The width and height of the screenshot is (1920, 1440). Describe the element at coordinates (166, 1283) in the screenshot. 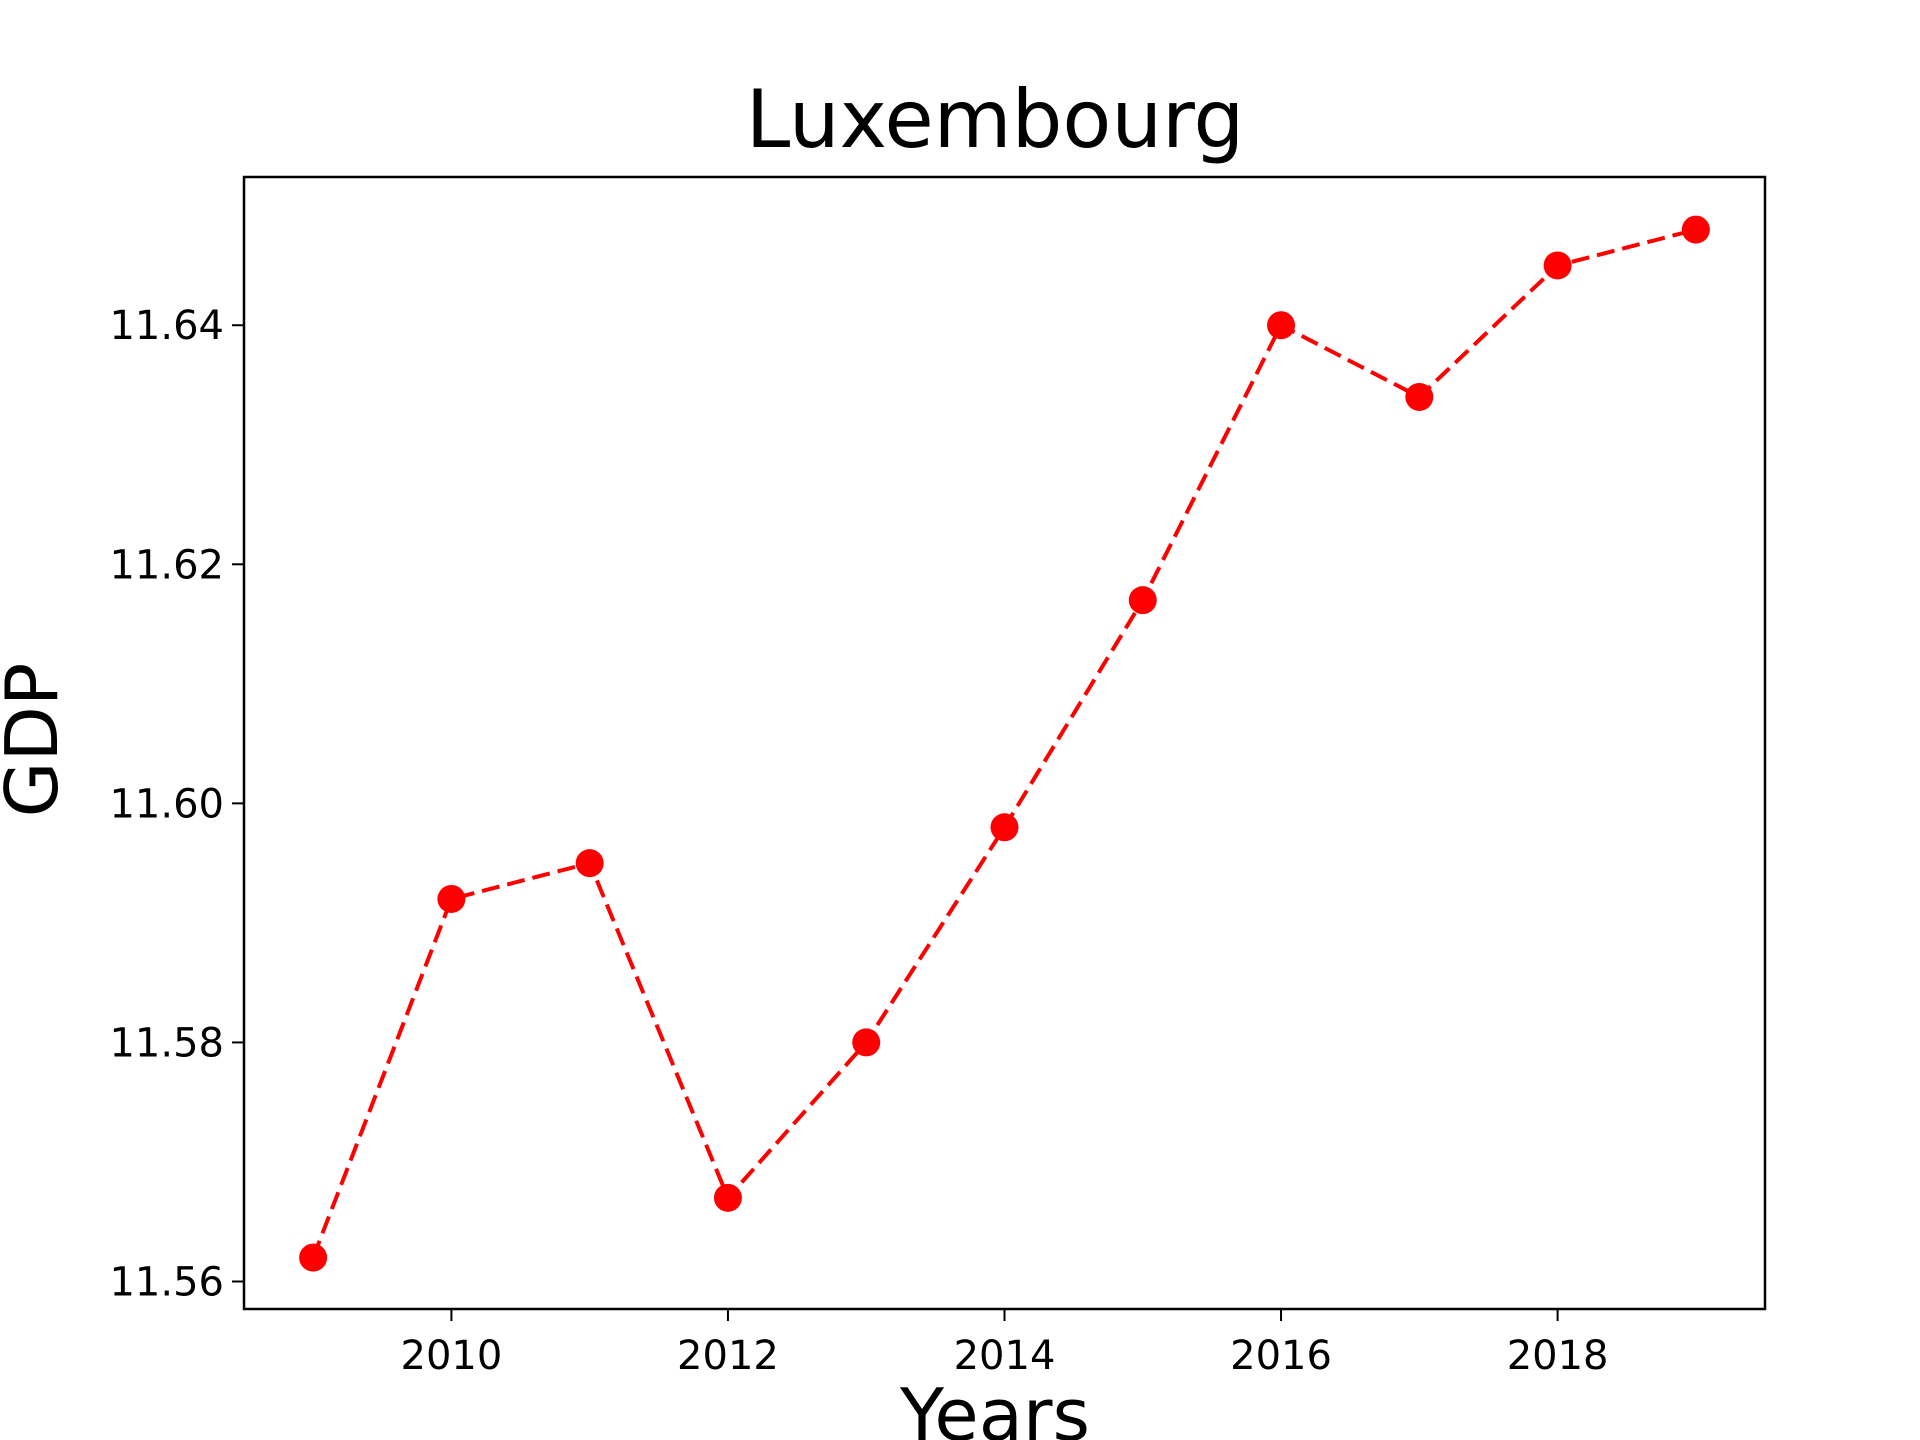

I see `y-tick-label: 11.56` at that location.